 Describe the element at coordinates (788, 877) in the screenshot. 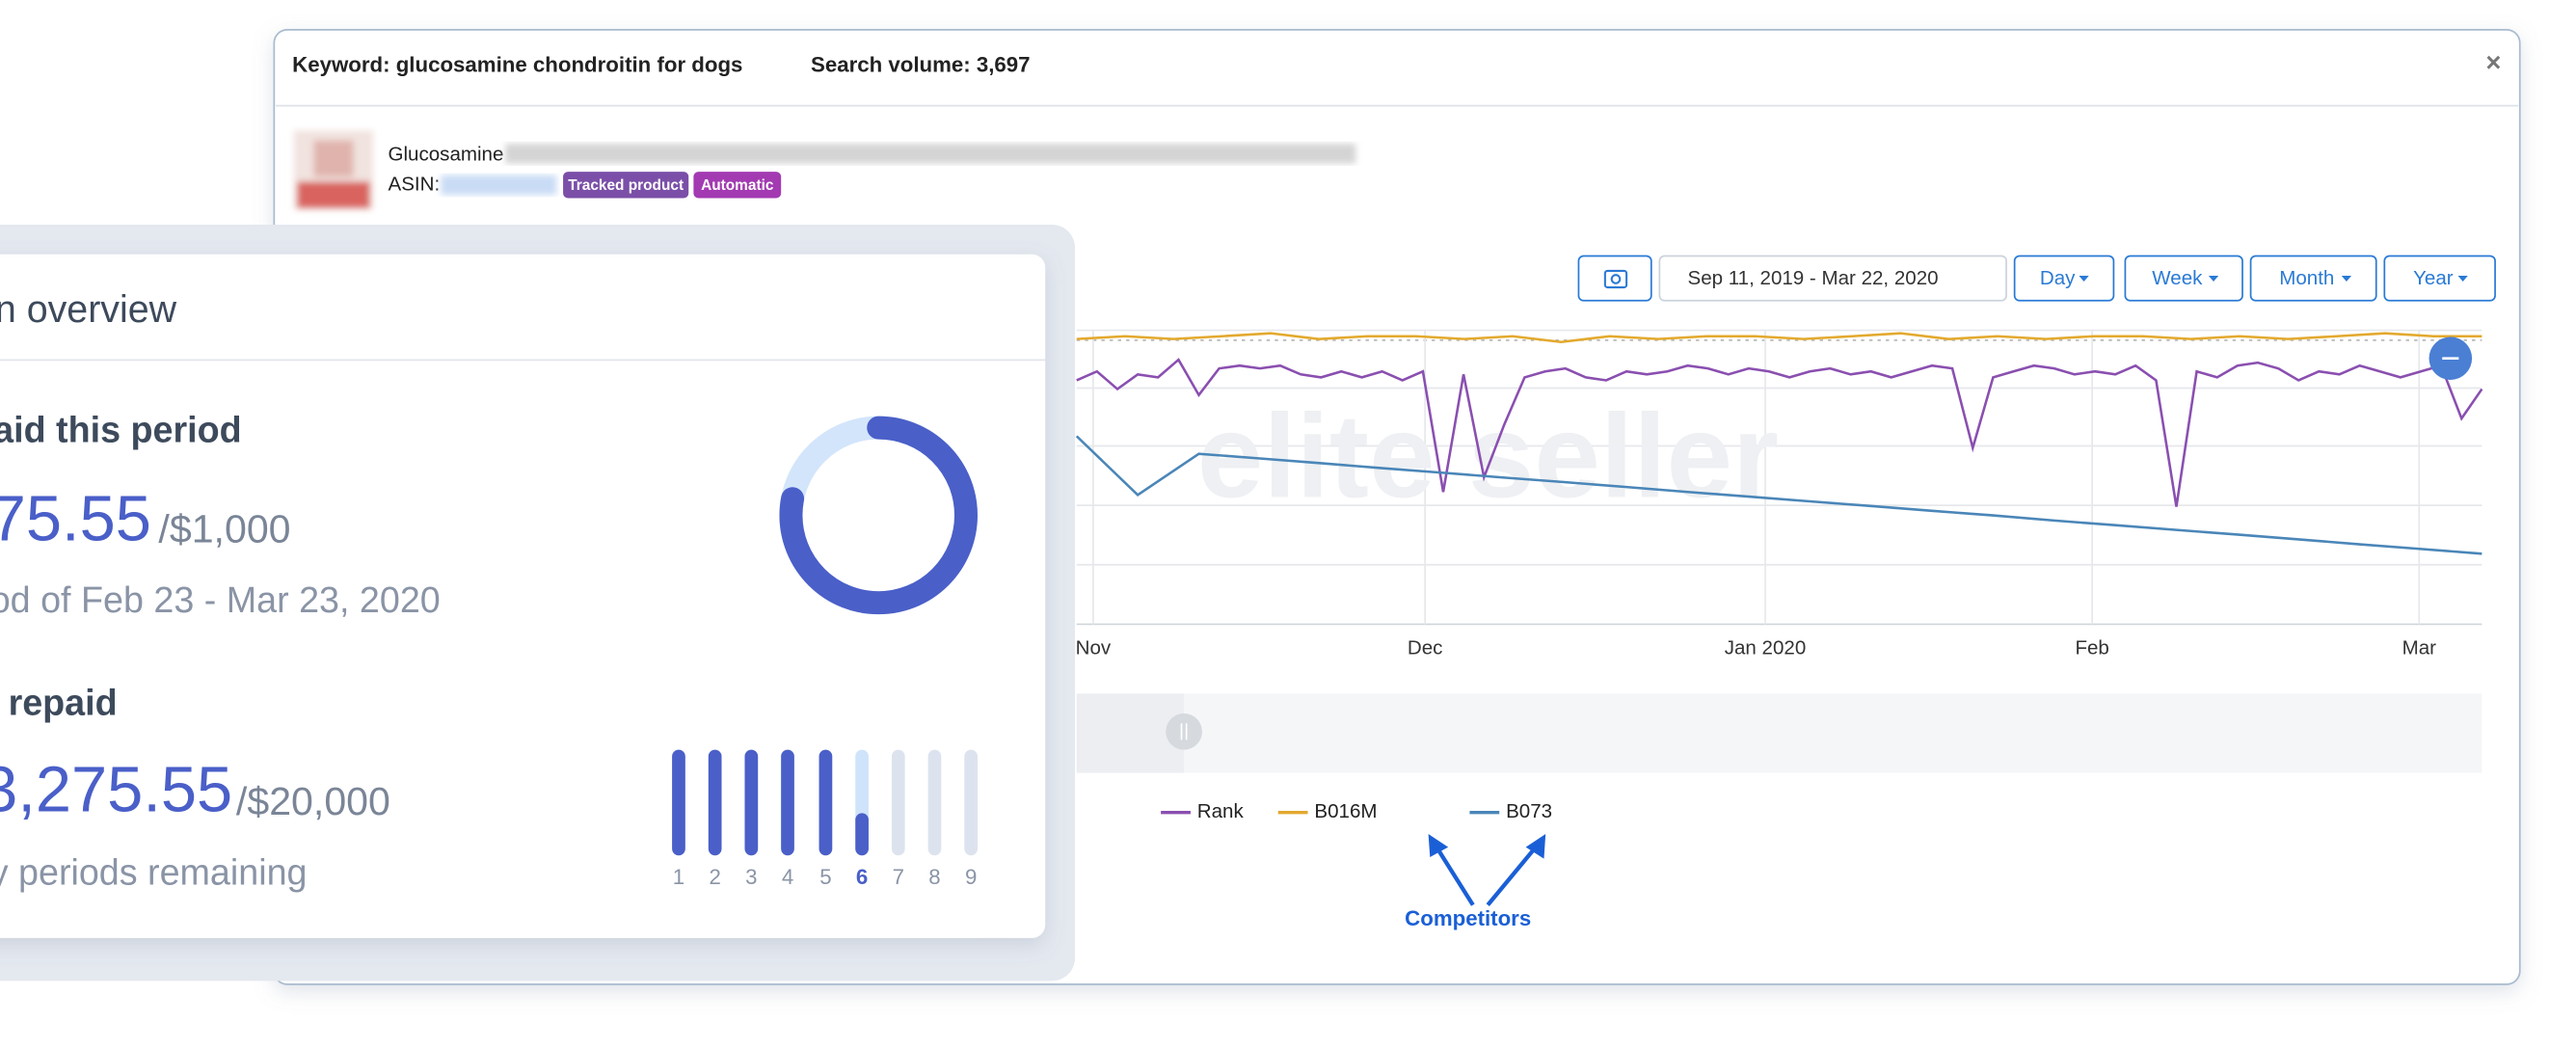

I see `period-label: 4` at that location.